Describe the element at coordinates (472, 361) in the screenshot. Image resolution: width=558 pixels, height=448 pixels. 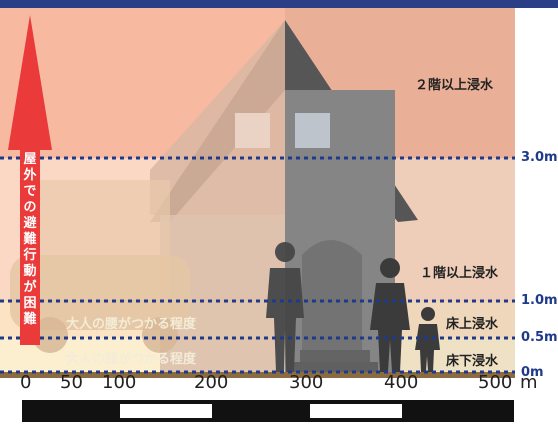
I see `zone-label-below-floor: 床下浸水` at that location.